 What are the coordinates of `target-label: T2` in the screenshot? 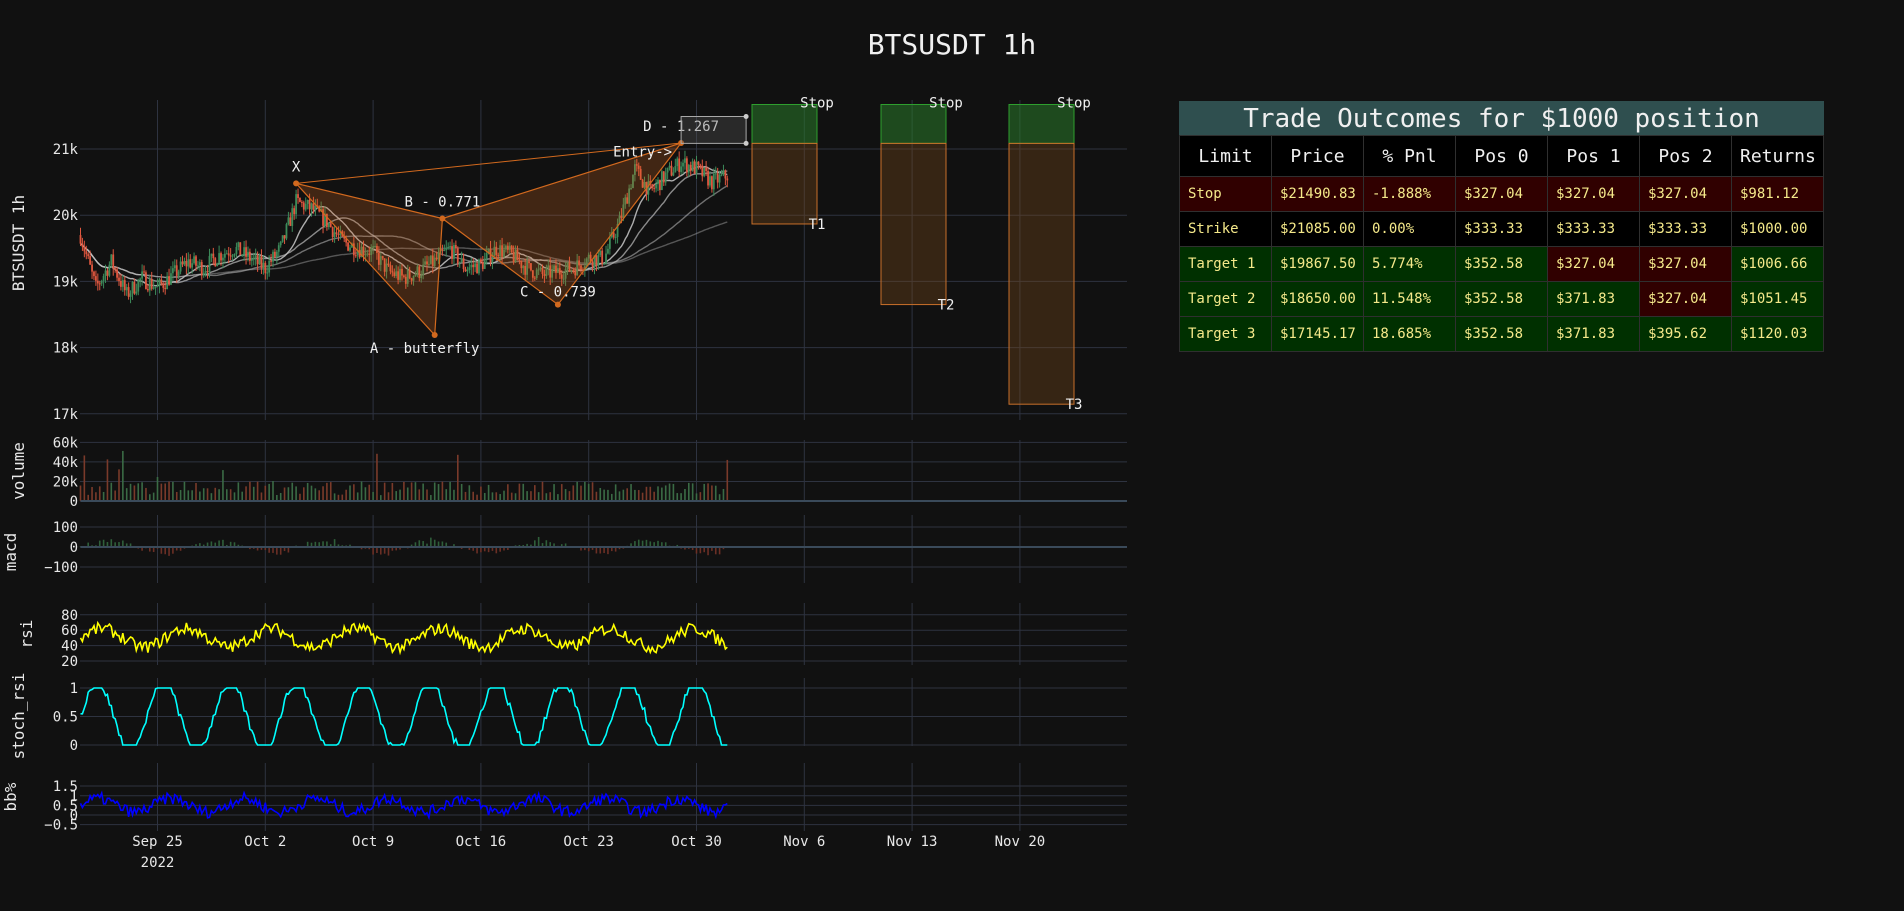 It's located at (946, 306).